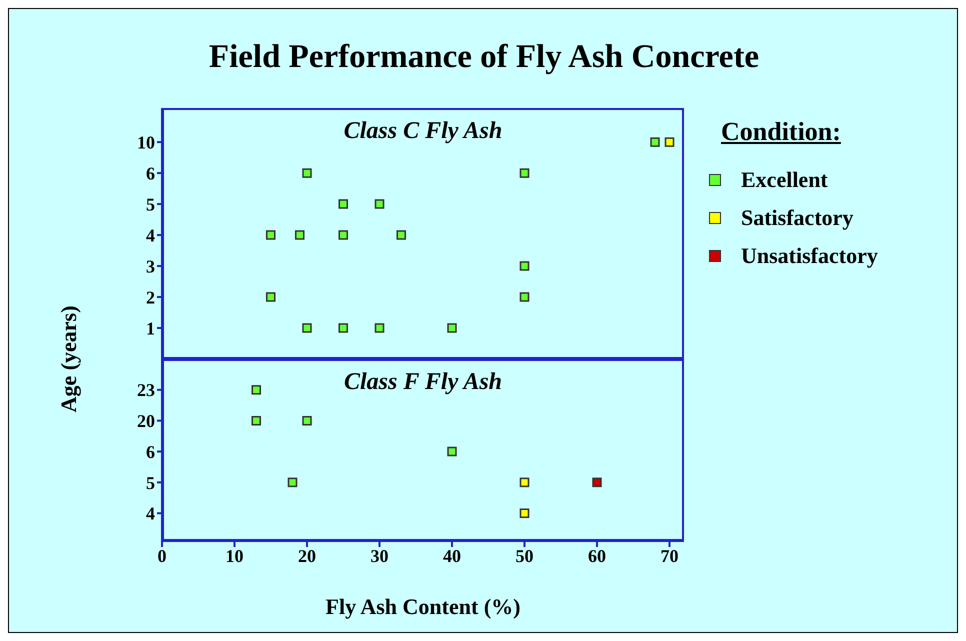 The image size is (966, 641). I want to click on x-tick-label: 20, so click(307, 556).